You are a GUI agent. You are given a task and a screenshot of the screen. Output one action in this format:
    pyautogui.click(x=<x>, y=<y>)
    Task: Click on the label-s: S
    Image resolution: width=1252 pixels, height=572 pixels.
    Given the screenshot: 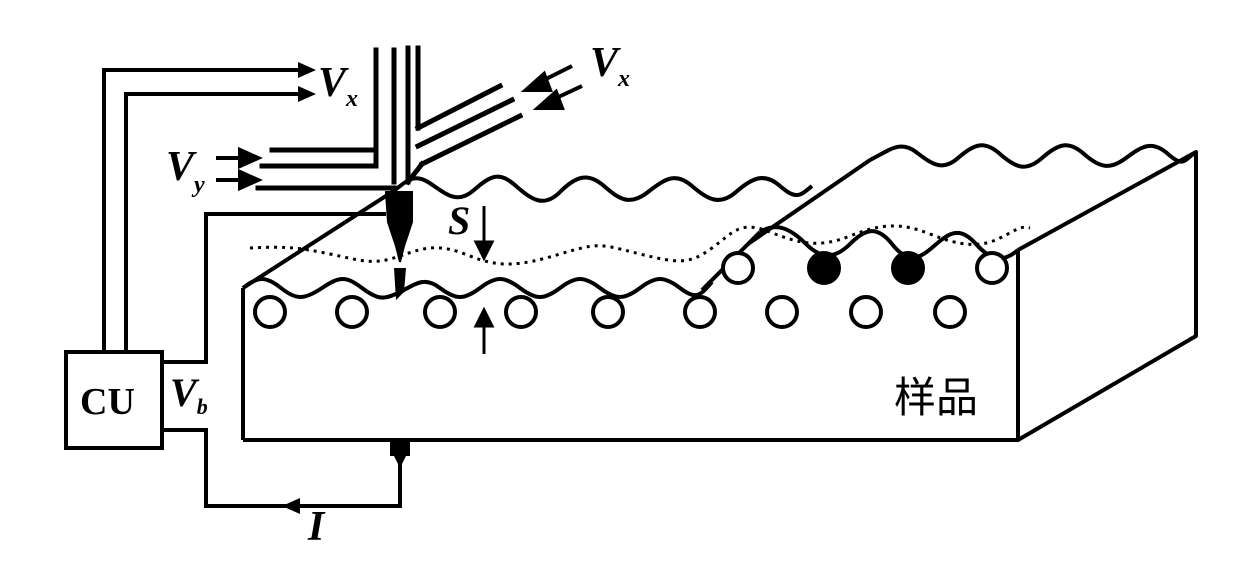 What is the action you would take?
    pyautogui.click(x=459, y=220)
    